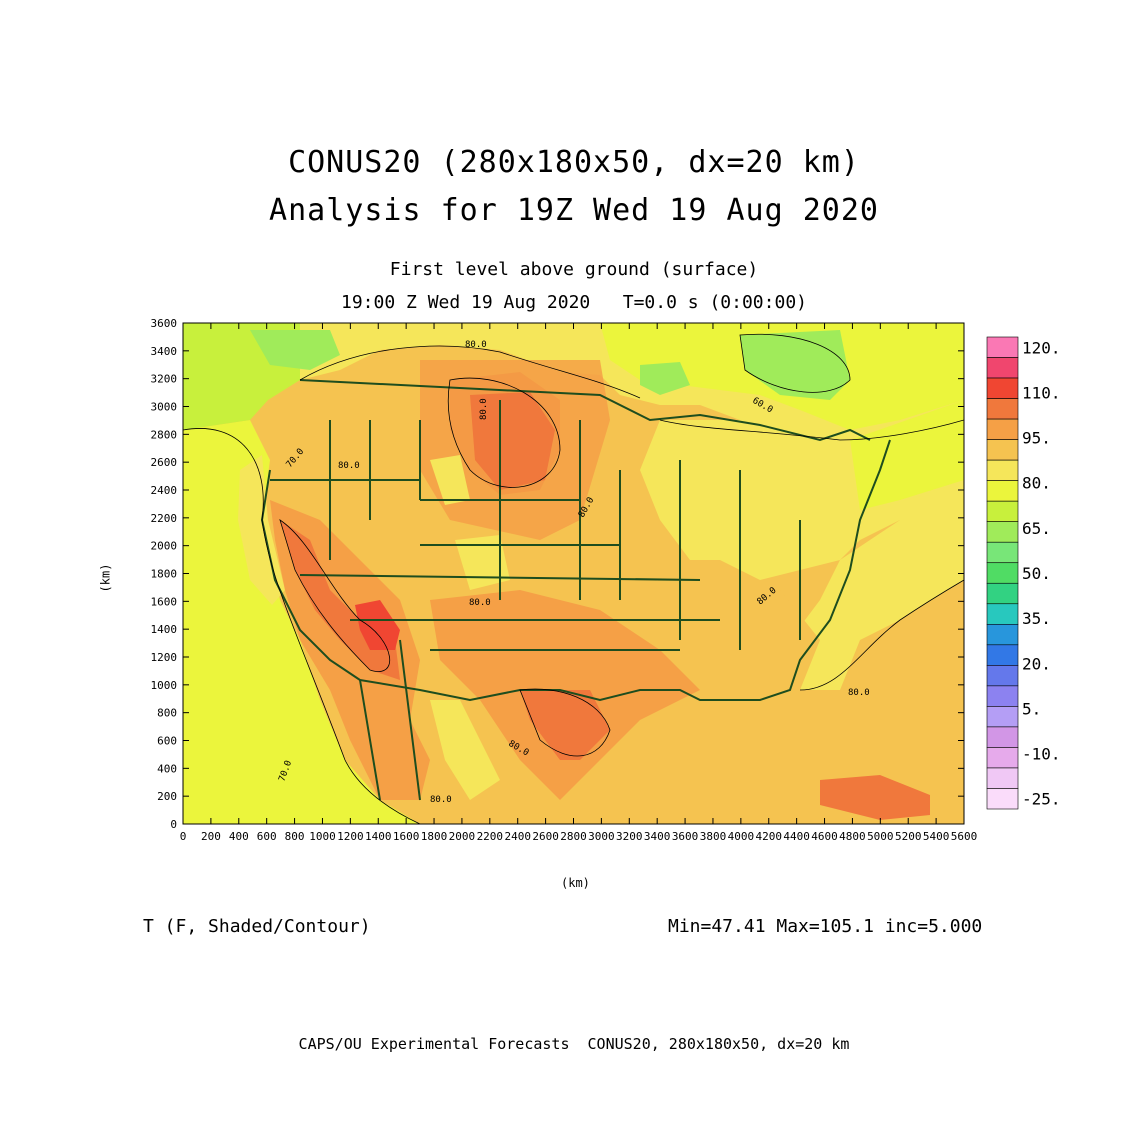  What do you see at coordinates (378, 836) in the screenshot?
I see `x-tick-label: 1400` at bounding box center [378, 836].